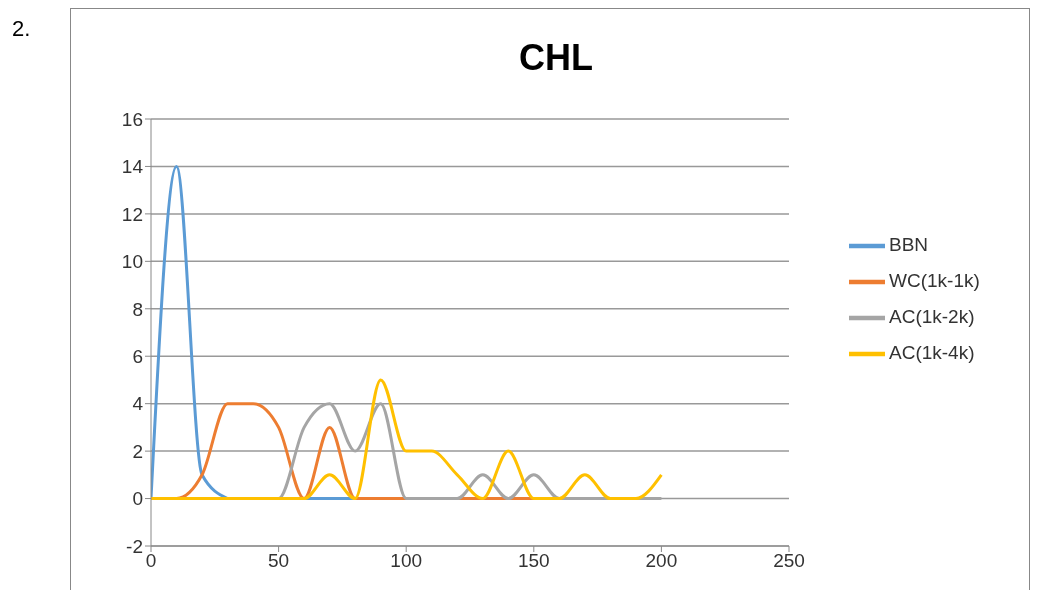 Image resolution: width=1048 pixels, height=590 pixels. I want to click on x-tick-label: 150, so click(533, 561).